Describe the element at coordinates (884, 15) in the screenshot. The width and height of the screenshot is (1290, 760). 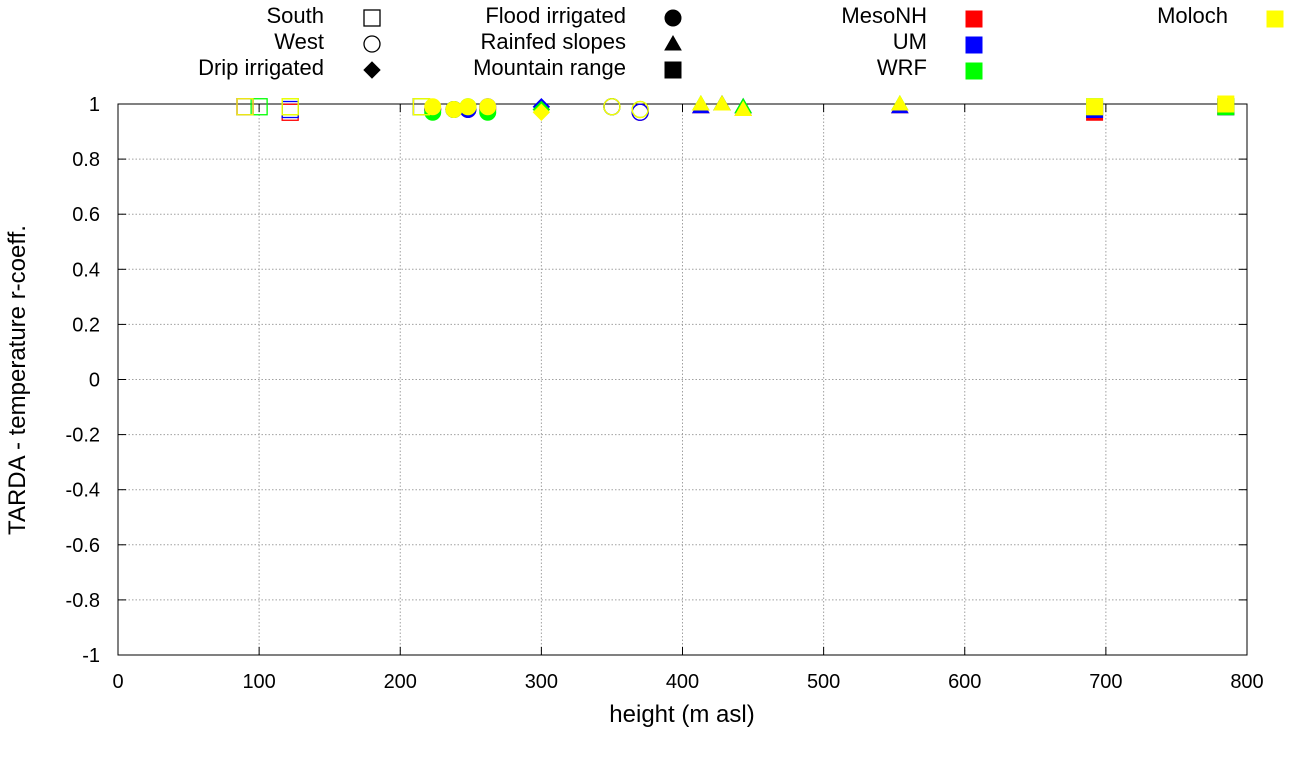
I see `legend-model-label: MesoNH` at that location.